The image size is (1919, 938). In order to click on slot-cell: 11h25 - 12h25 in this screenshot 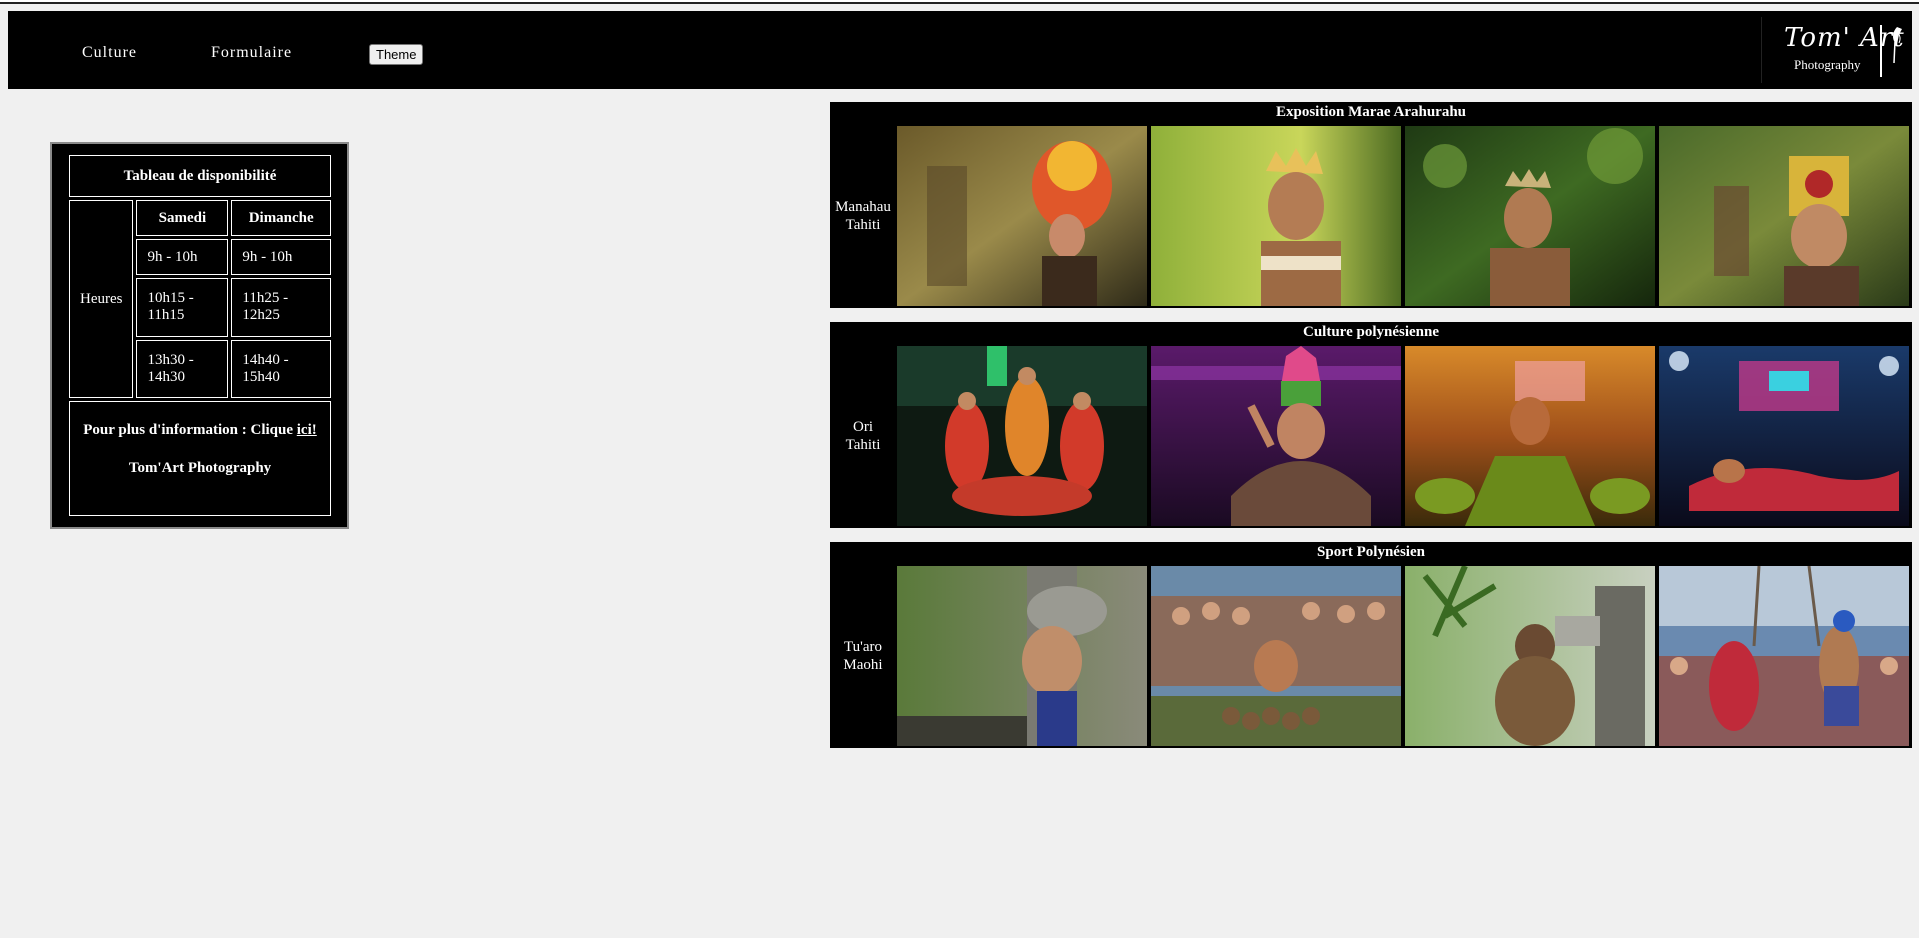, I will do `click(281, 307)`.